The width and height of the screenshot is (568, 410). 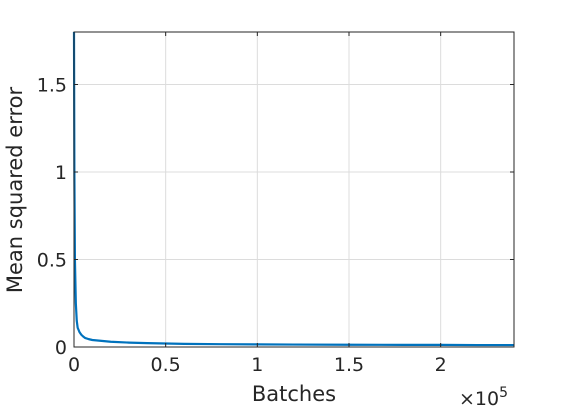 What do you see at coordinates (257, 365) in the screenshot?
I see `x-tick-label: 1` at bounding box center [257, 365].